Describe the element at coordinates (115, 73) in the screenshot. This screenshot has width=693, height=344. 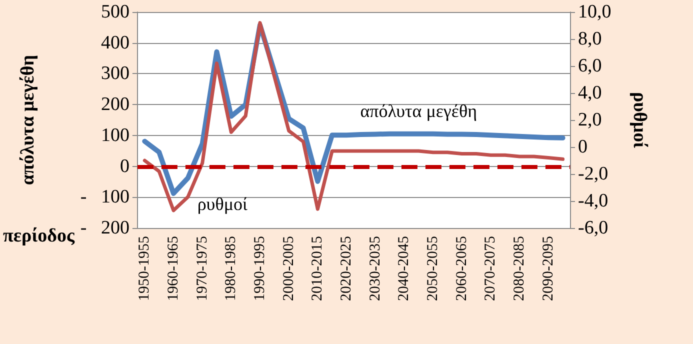
I see `y-tick-label: 300` at that location.